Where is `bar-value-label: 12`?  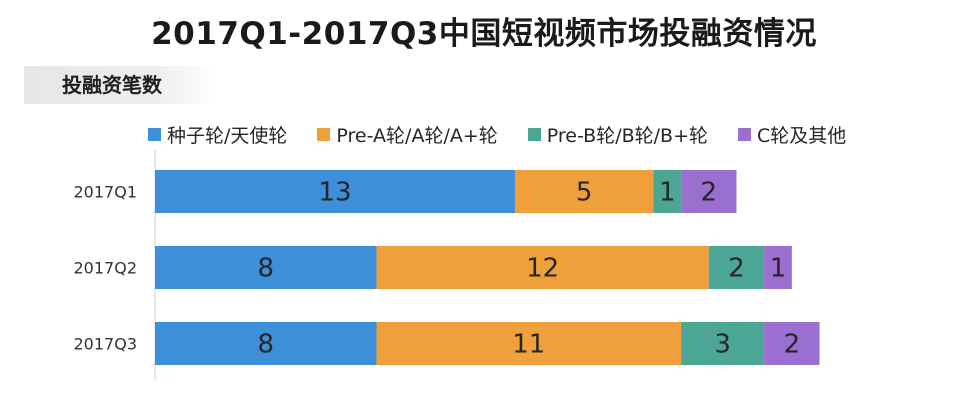 bar-value-label: 12 is located at coordinates (542, 269).